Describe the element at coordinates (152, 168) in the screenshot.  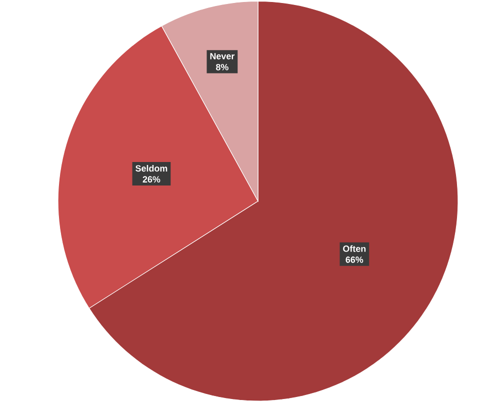
I see `slice-label: Seldom` at that location.